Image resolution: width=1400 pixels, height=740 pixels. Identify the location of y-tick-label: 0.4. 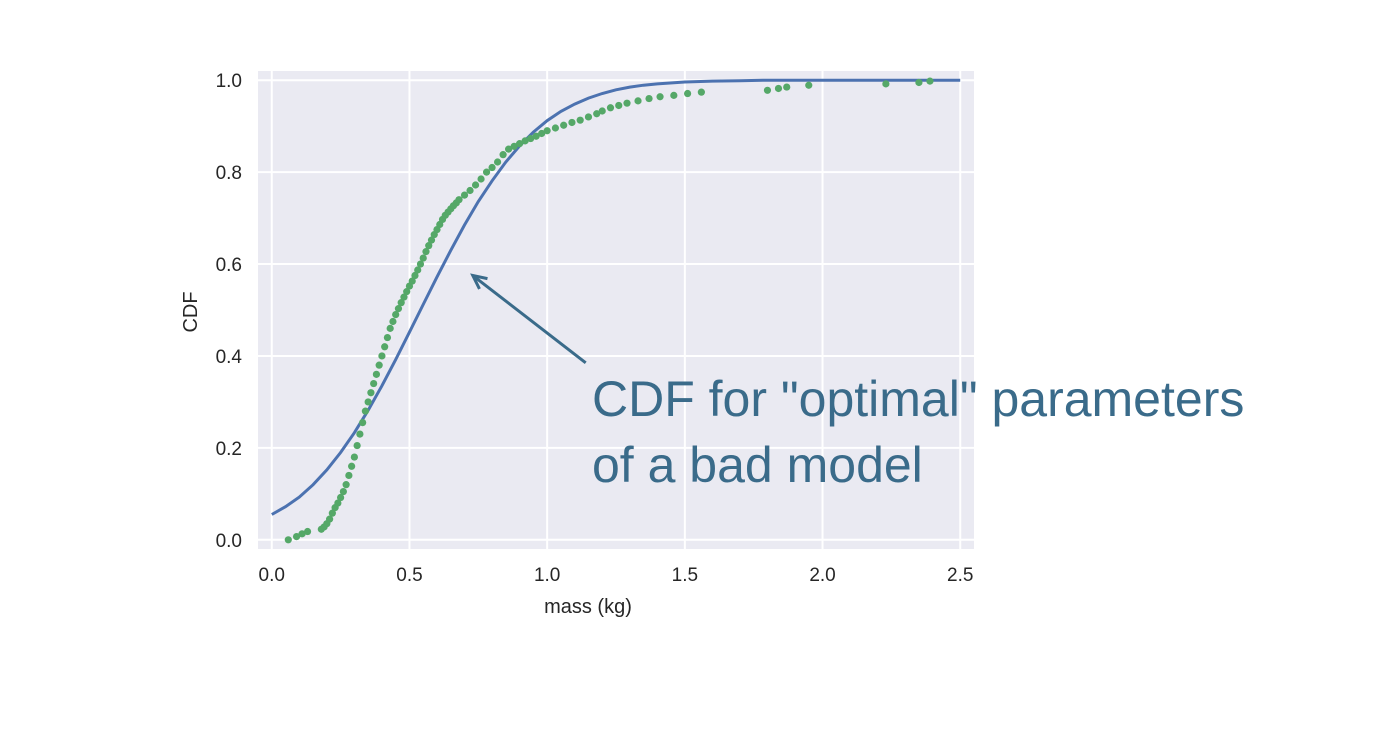
(229, 357).